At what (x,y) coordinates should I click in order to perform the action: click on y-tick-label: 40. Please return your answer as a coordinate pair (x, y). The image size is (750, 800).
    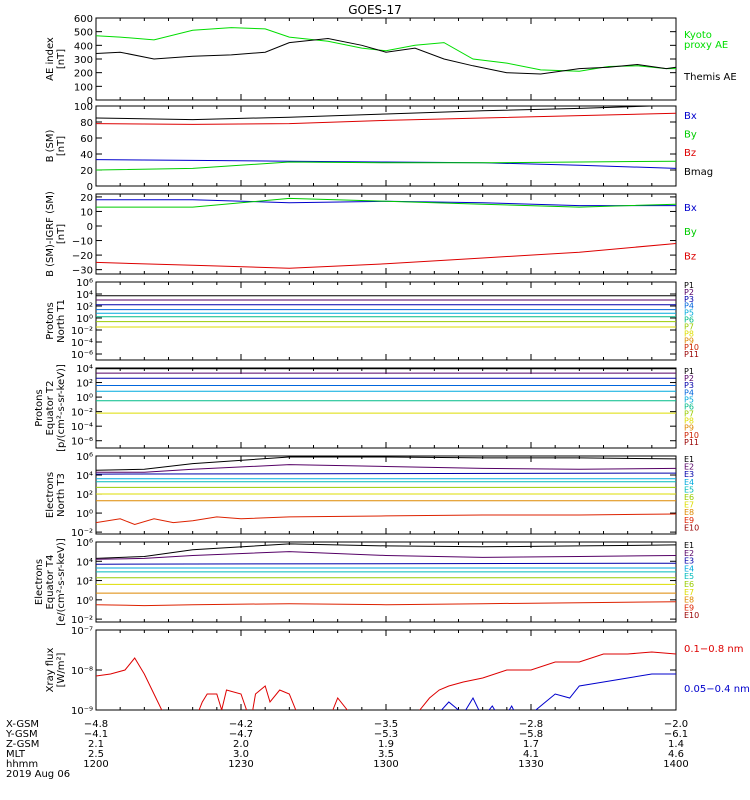
    Looking at the image, I should click on (86, 155).